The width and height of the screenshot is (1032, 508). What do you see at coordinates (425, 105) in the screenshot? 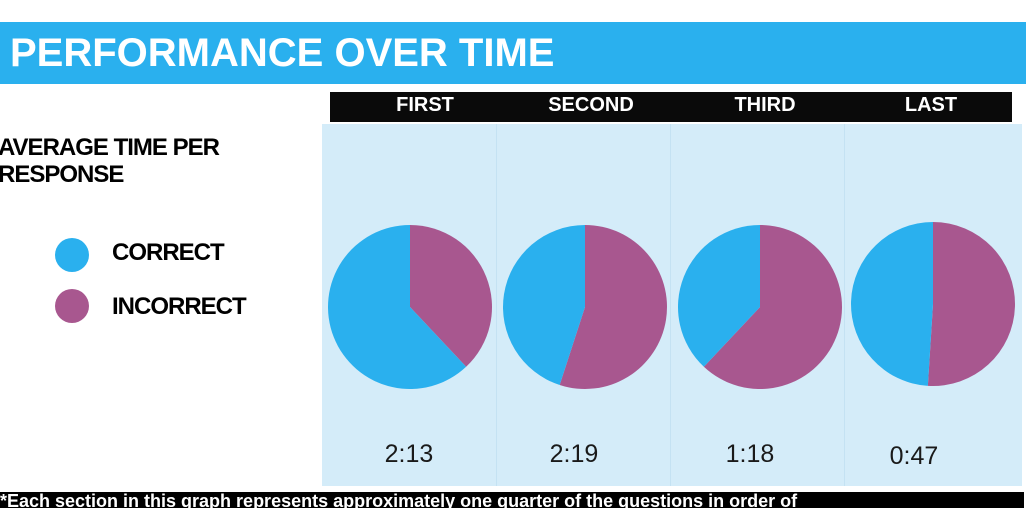
I see `column-header-first: FIRST` at bounding box center [425, 105].